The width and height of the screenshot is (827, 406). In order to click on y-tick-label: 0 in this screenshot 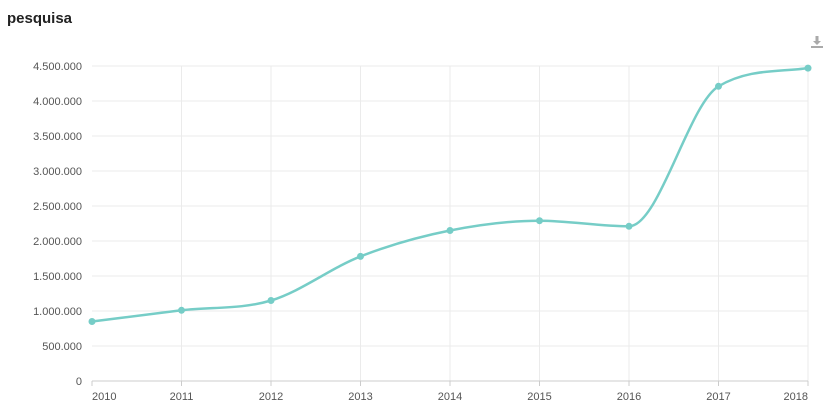, I will do `click(79, 382)`.